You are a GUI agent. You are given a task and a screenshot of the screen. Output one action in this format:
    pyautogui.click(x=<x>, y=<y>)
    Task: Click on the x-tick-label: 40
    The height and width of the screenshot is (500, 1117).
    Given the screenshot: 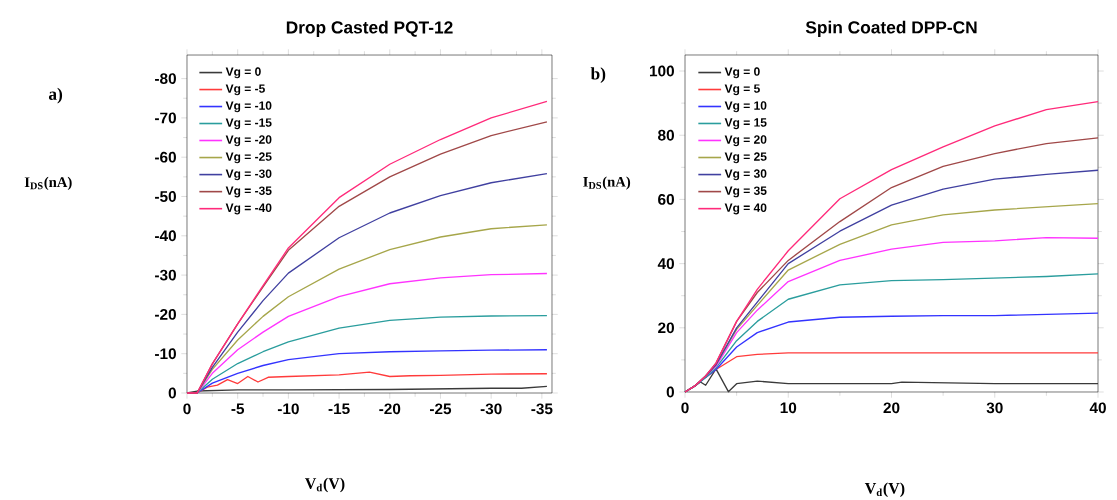 What is the action you would take?
    pyautogui.click(x=1097, y=408)
    